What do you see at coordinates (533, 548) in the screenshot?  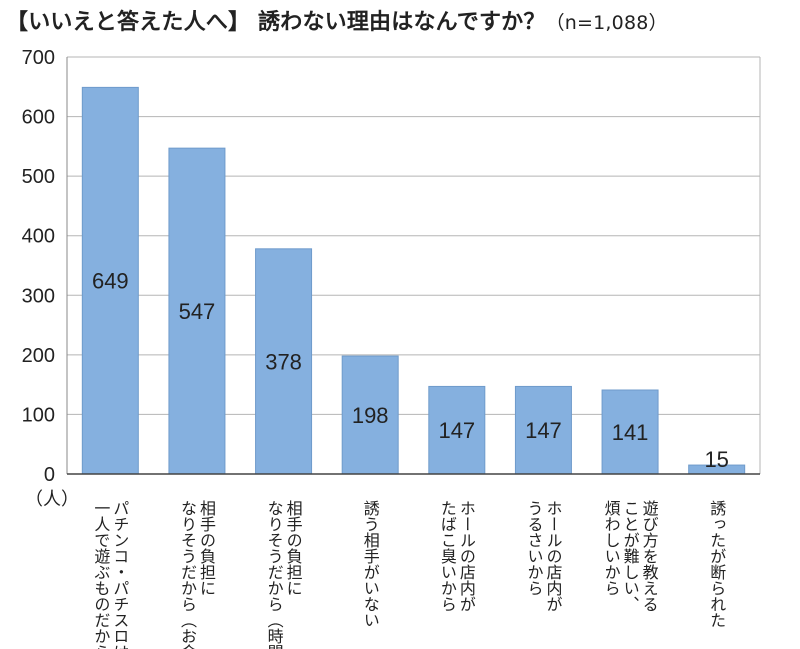 I see `x-category-label: うるさいから` at bounding box center [533, 548].